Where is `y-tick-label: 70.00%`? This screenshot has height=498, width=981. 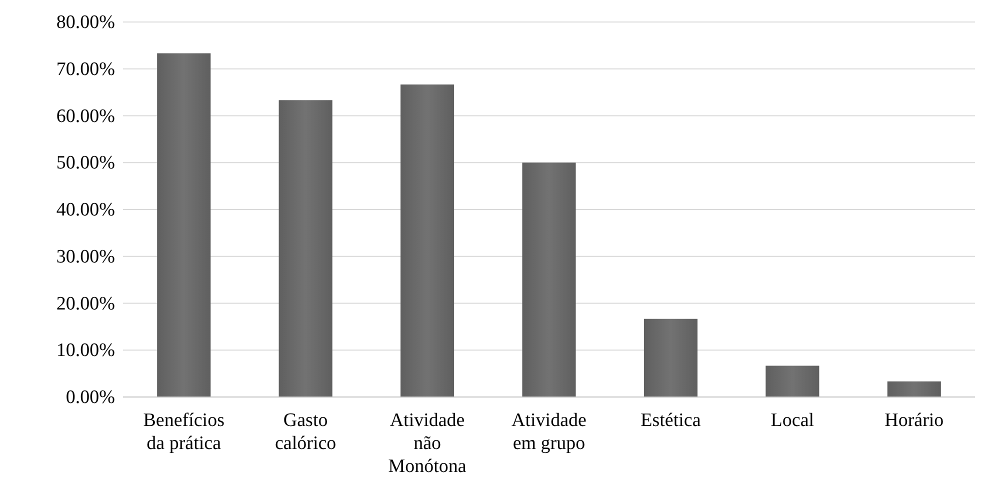 y-tick-label: 70.00% is located at coordinates (86, 69).